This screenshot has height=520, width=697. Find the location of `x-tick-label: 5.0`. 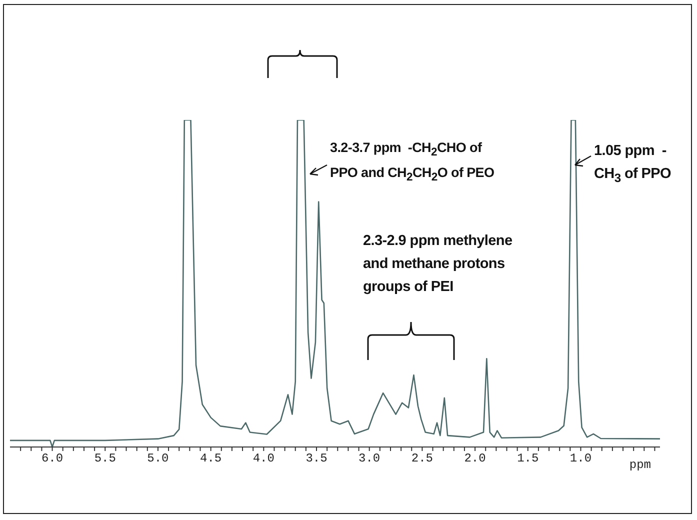

x-tick-label: 5.0 is located at coordinates (158, 459).